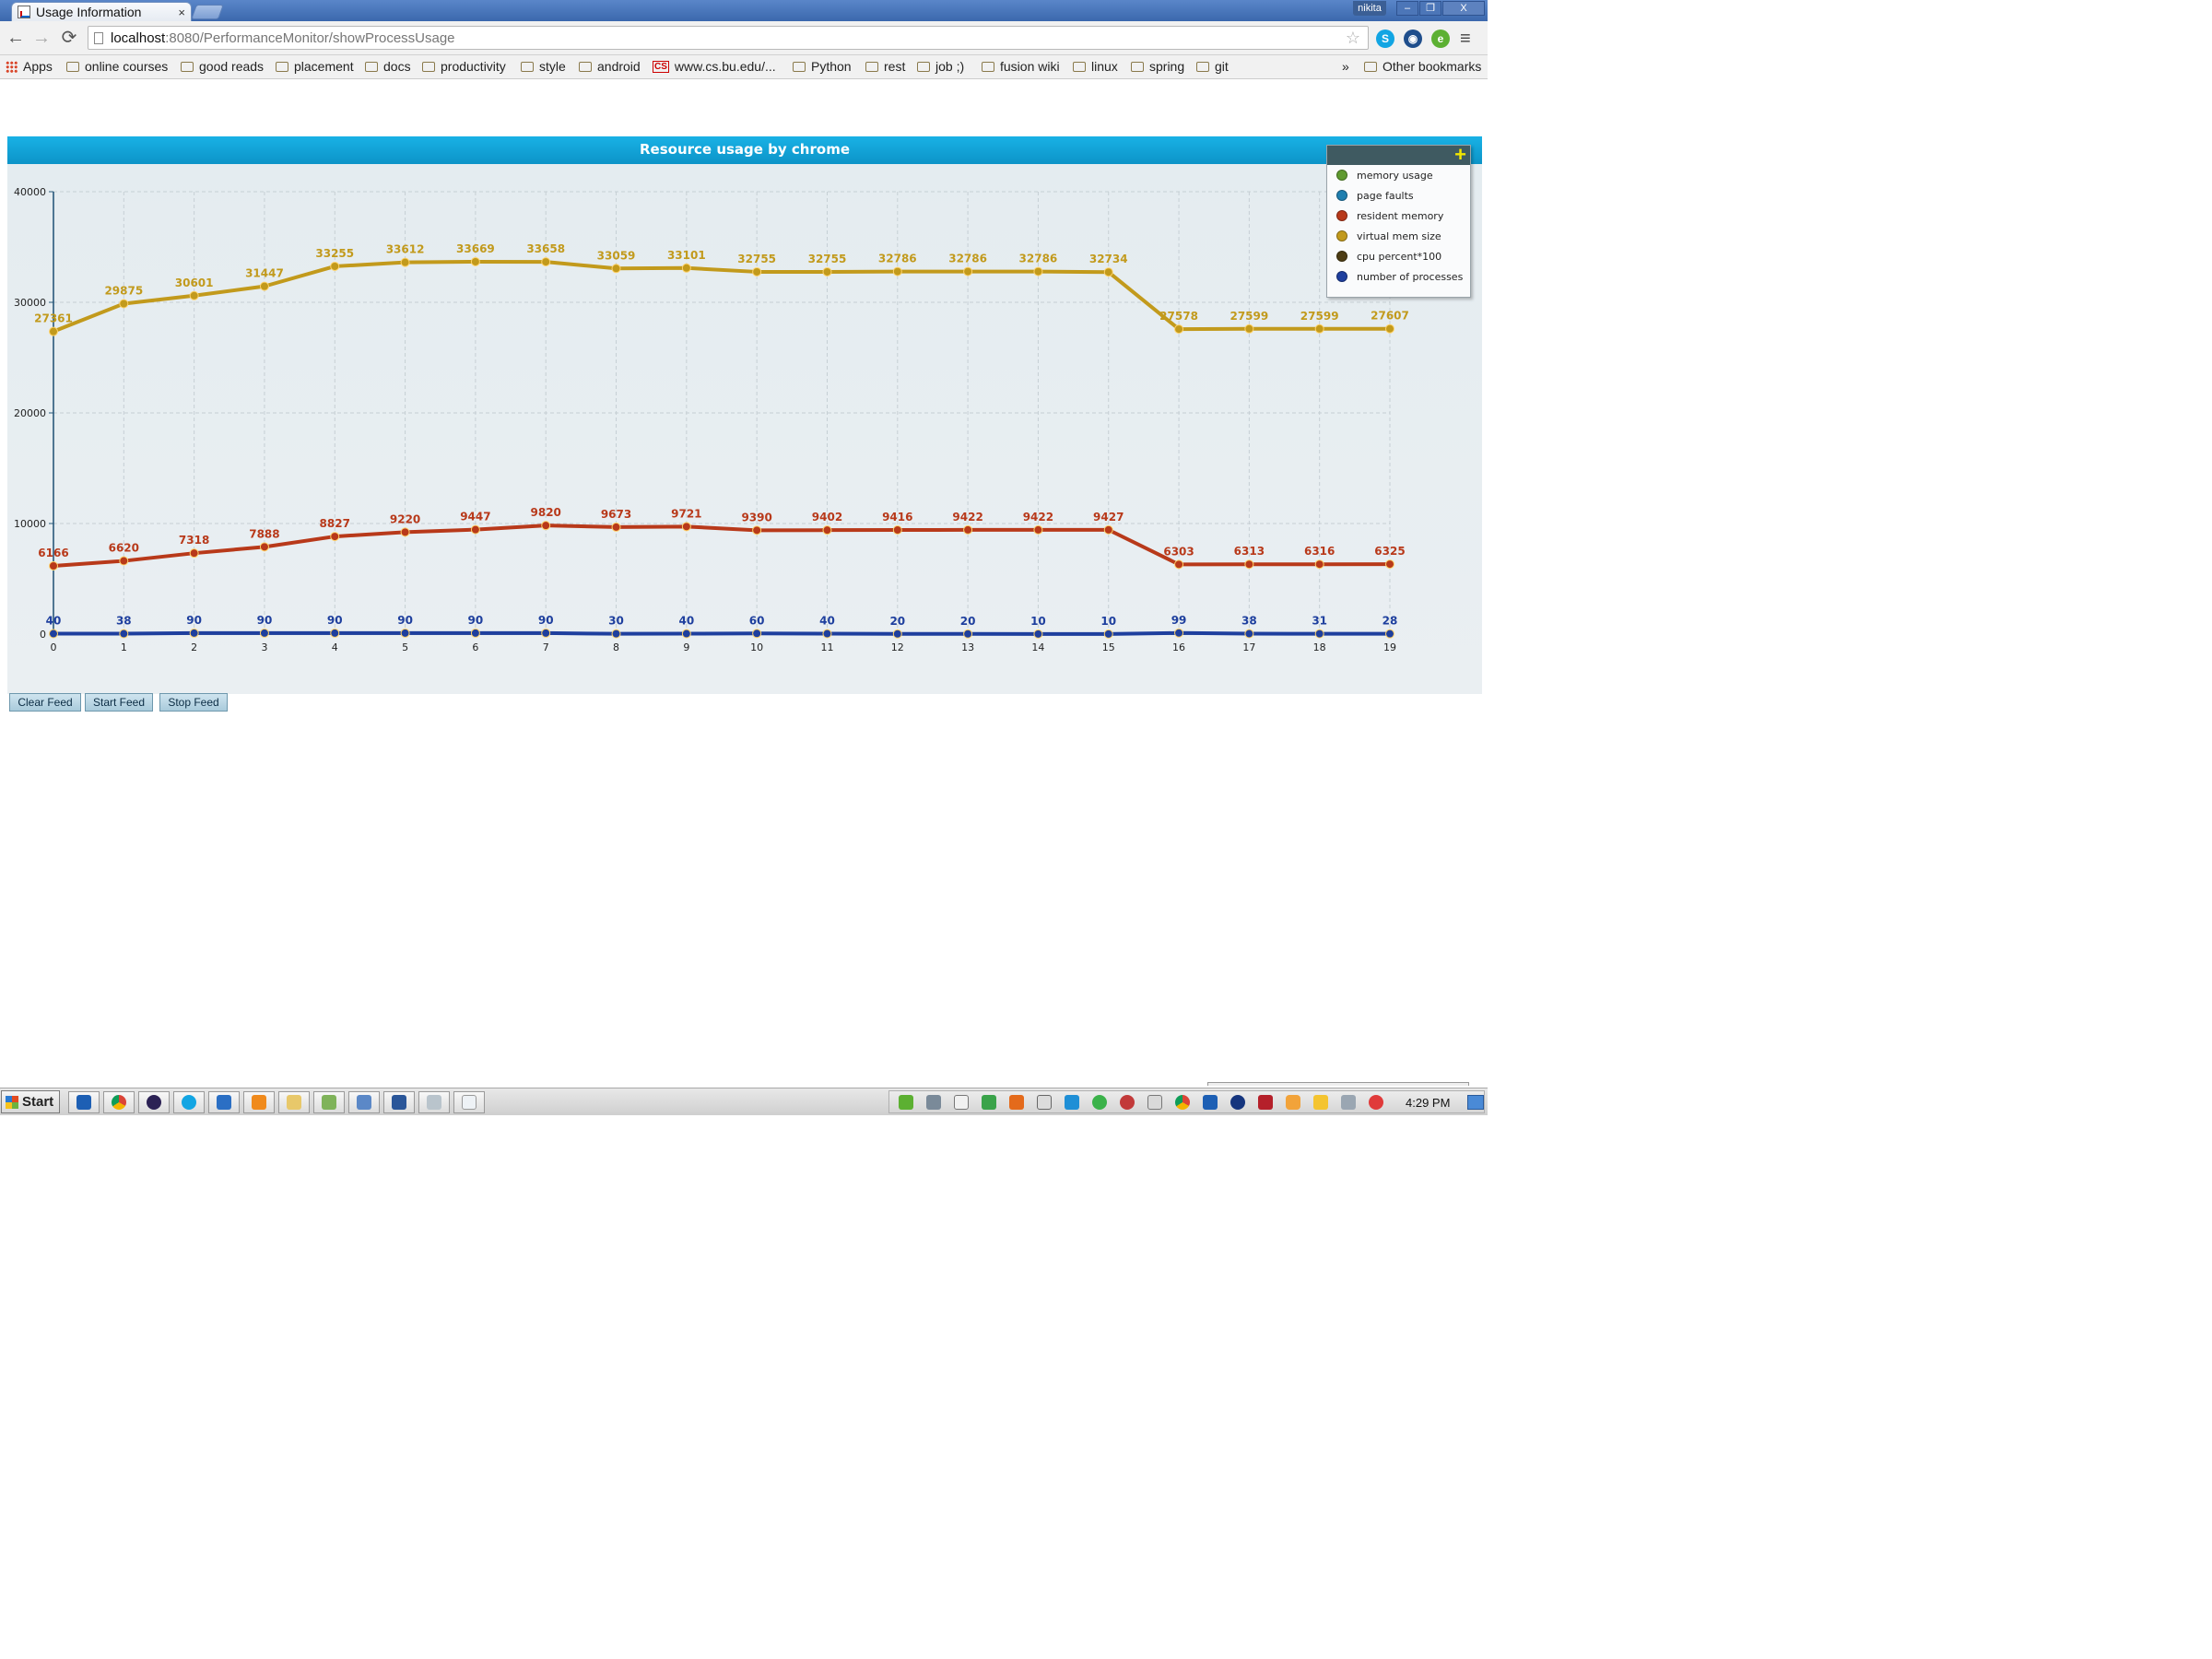 This screenshot has width=2212, height=1659. Describe the element at coordinates (1095, 66) in the screenshot. I see `bookmark-linux: linux` at that location.